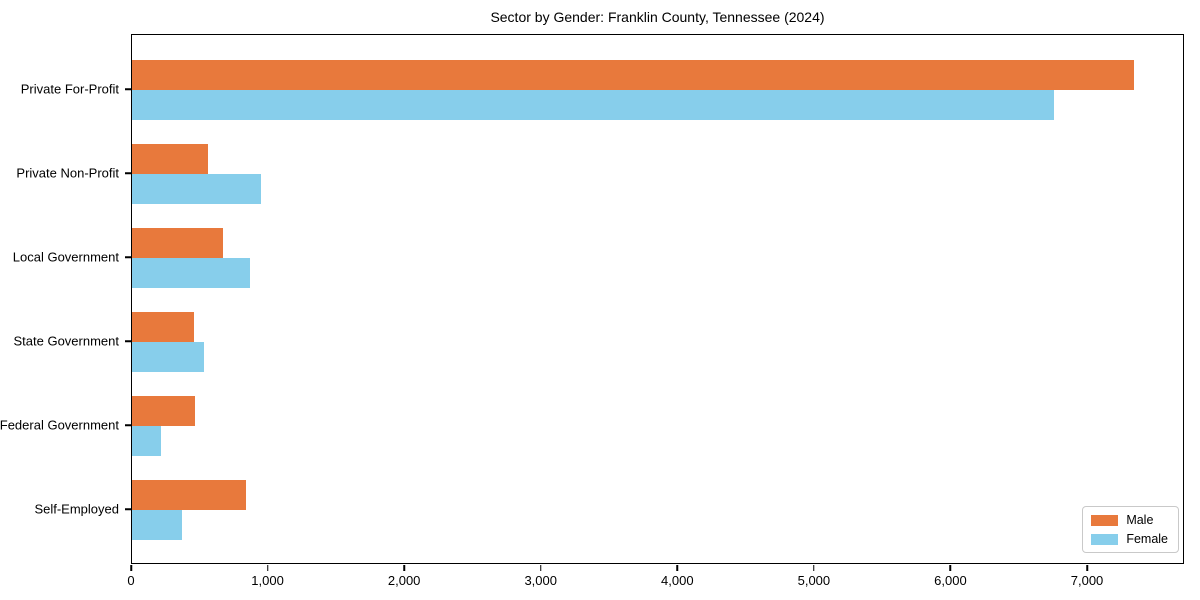 Image resolution: width=1200 pixels, height=600 pixels. What do you see at coordinates (177, 243) in the screenshot?
I see `bar-male-local-government` at bounding box center [177, 243].